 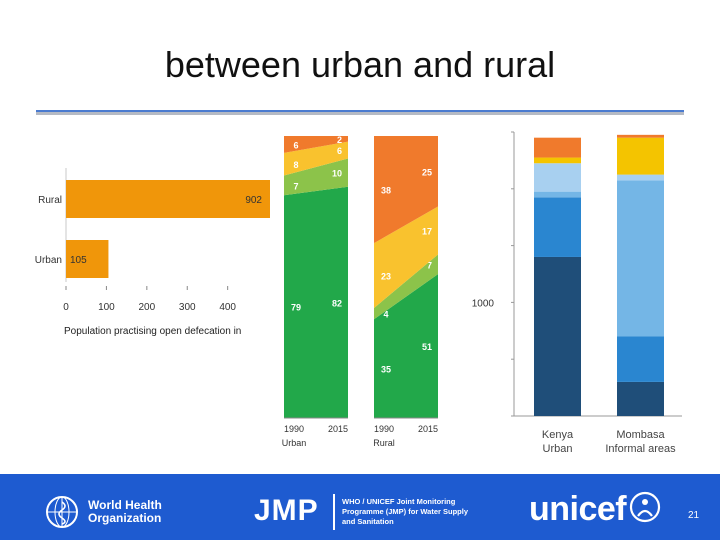 What do you see at coordinates (640, 435) in the screenshot?
I see `x-tick-label: Mombasa` at bounding box center [640, 435].